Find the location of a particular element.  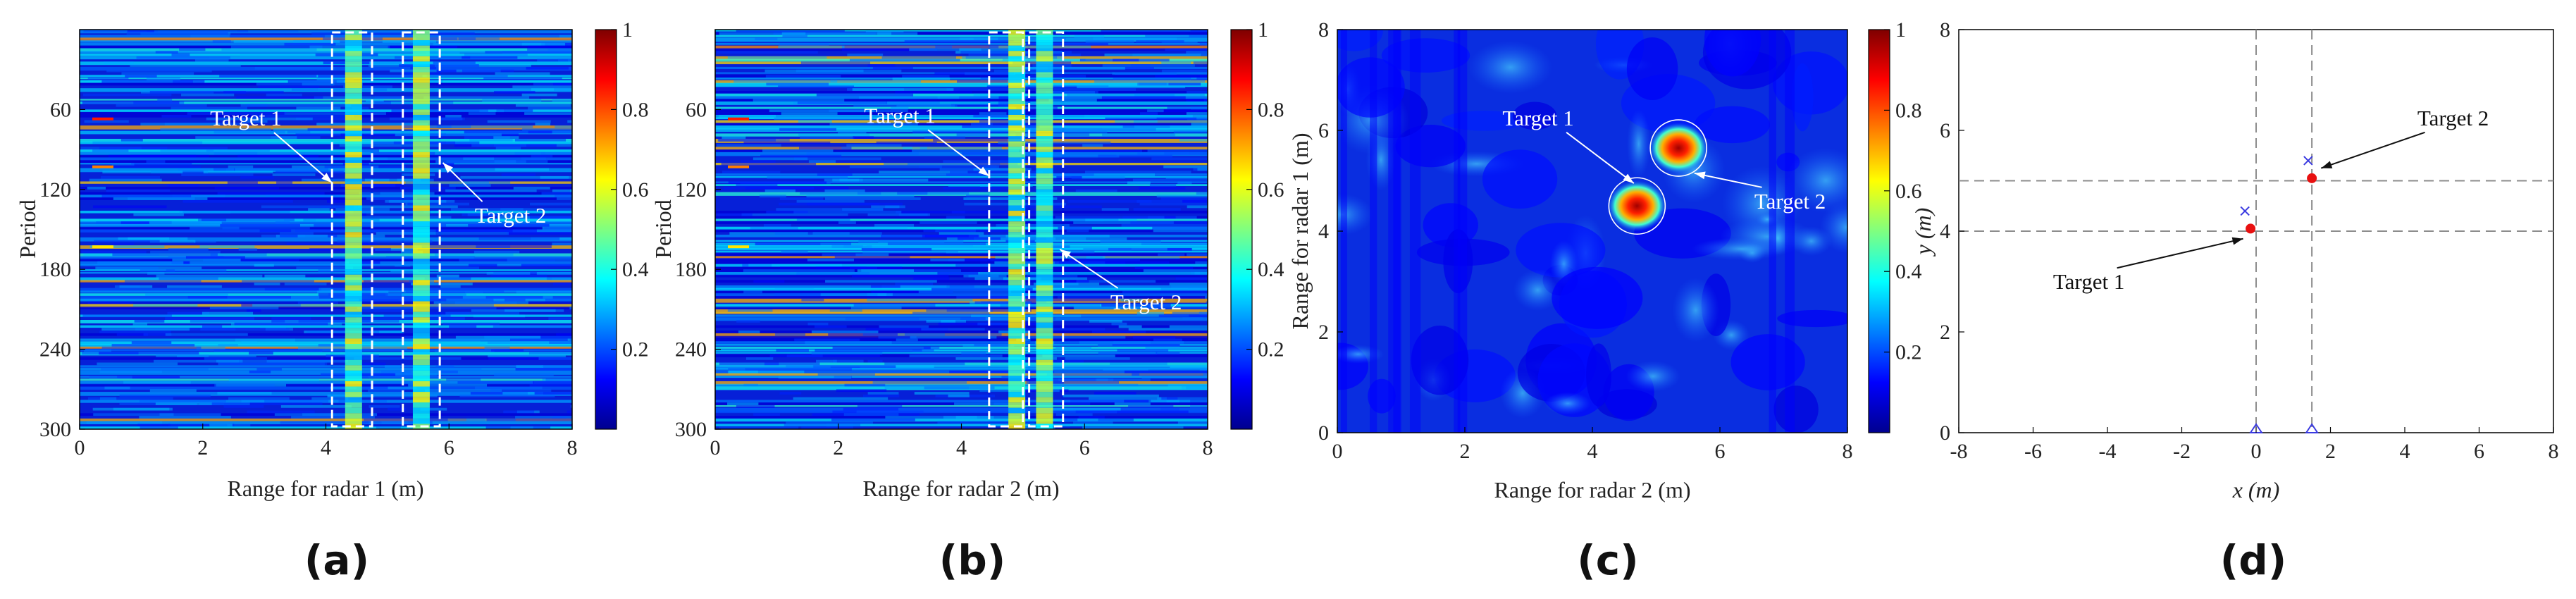

annotation-label: Target 2 is located at coordinates (1790, 202).